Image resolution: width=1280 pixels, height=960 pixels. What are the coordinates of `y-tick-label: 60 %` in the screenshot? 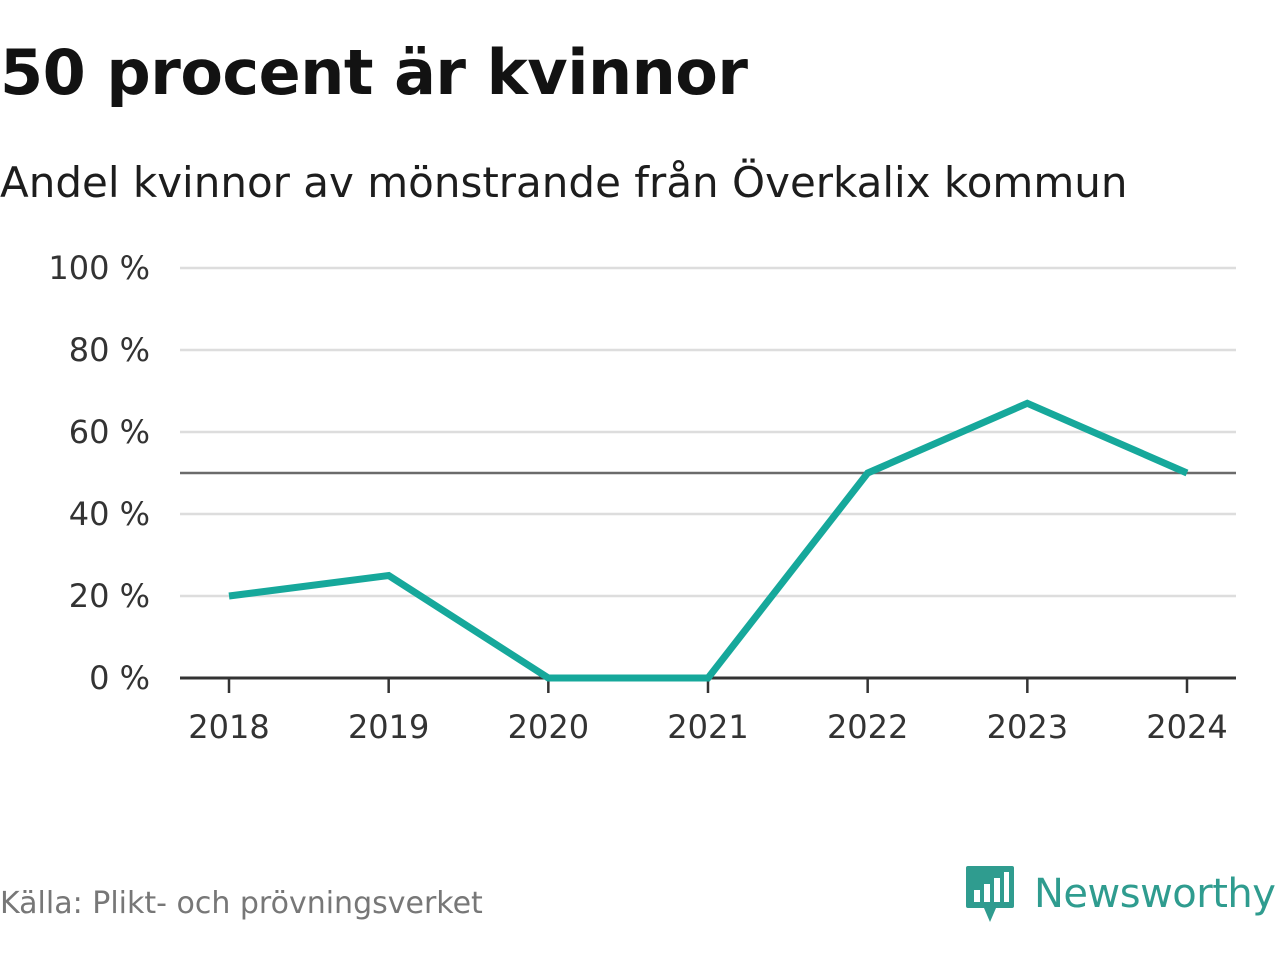 It's located at (109, 432).